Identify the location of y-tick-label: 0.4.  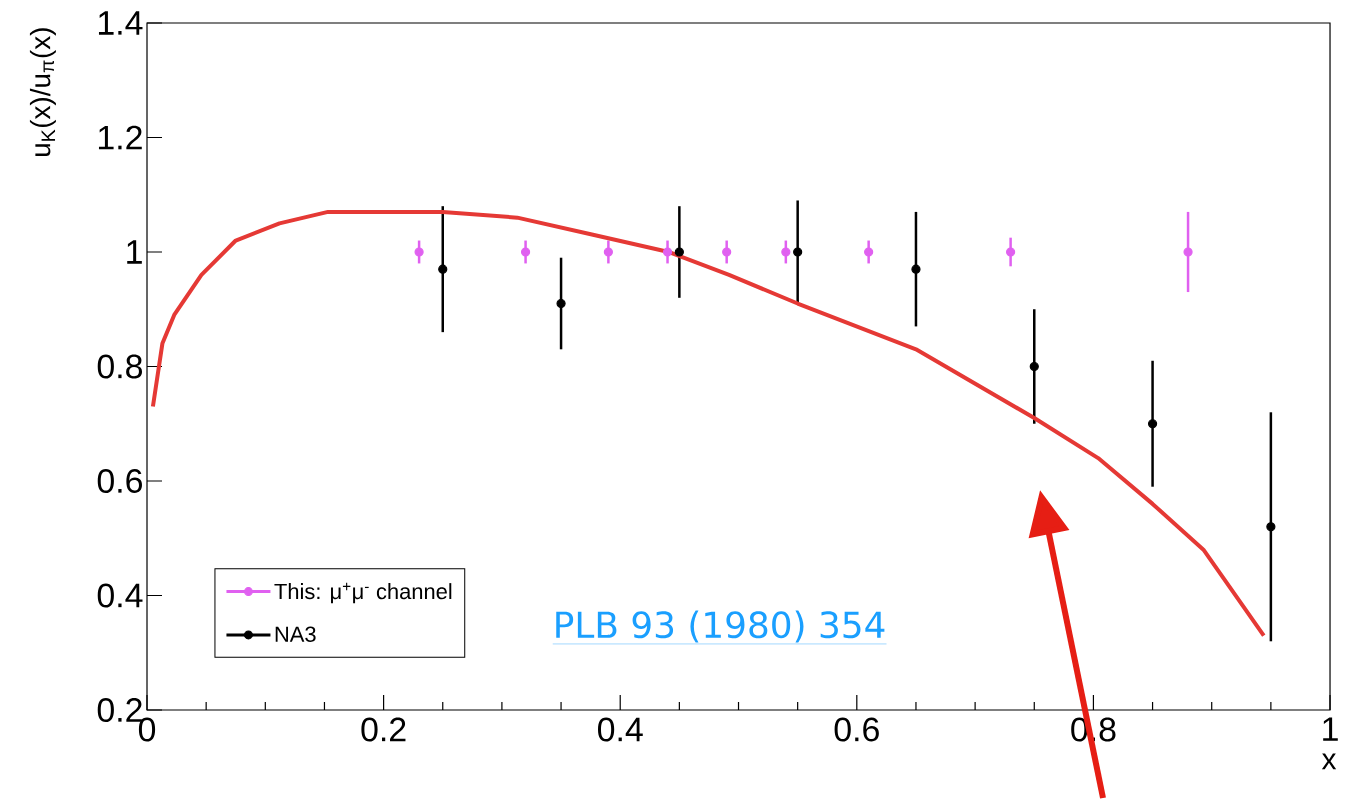
(120, 595).